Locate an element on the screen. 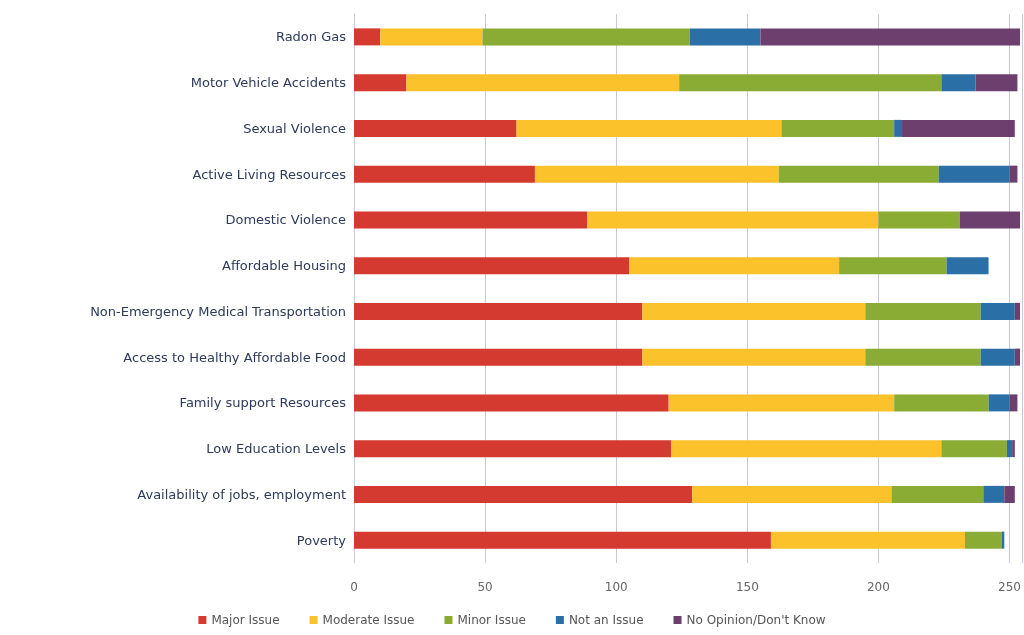 This screenshot has height=635, width=1024. y-tick-label: Motor Vehicle Accidents is located at coordinates (268, 83).